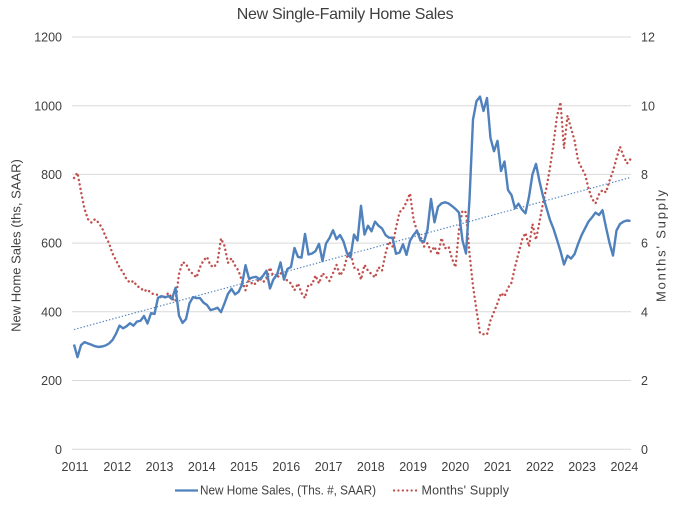 This screenshot has height=512, width=681. I want to click on svg-text: 1000, so click(48, 106).